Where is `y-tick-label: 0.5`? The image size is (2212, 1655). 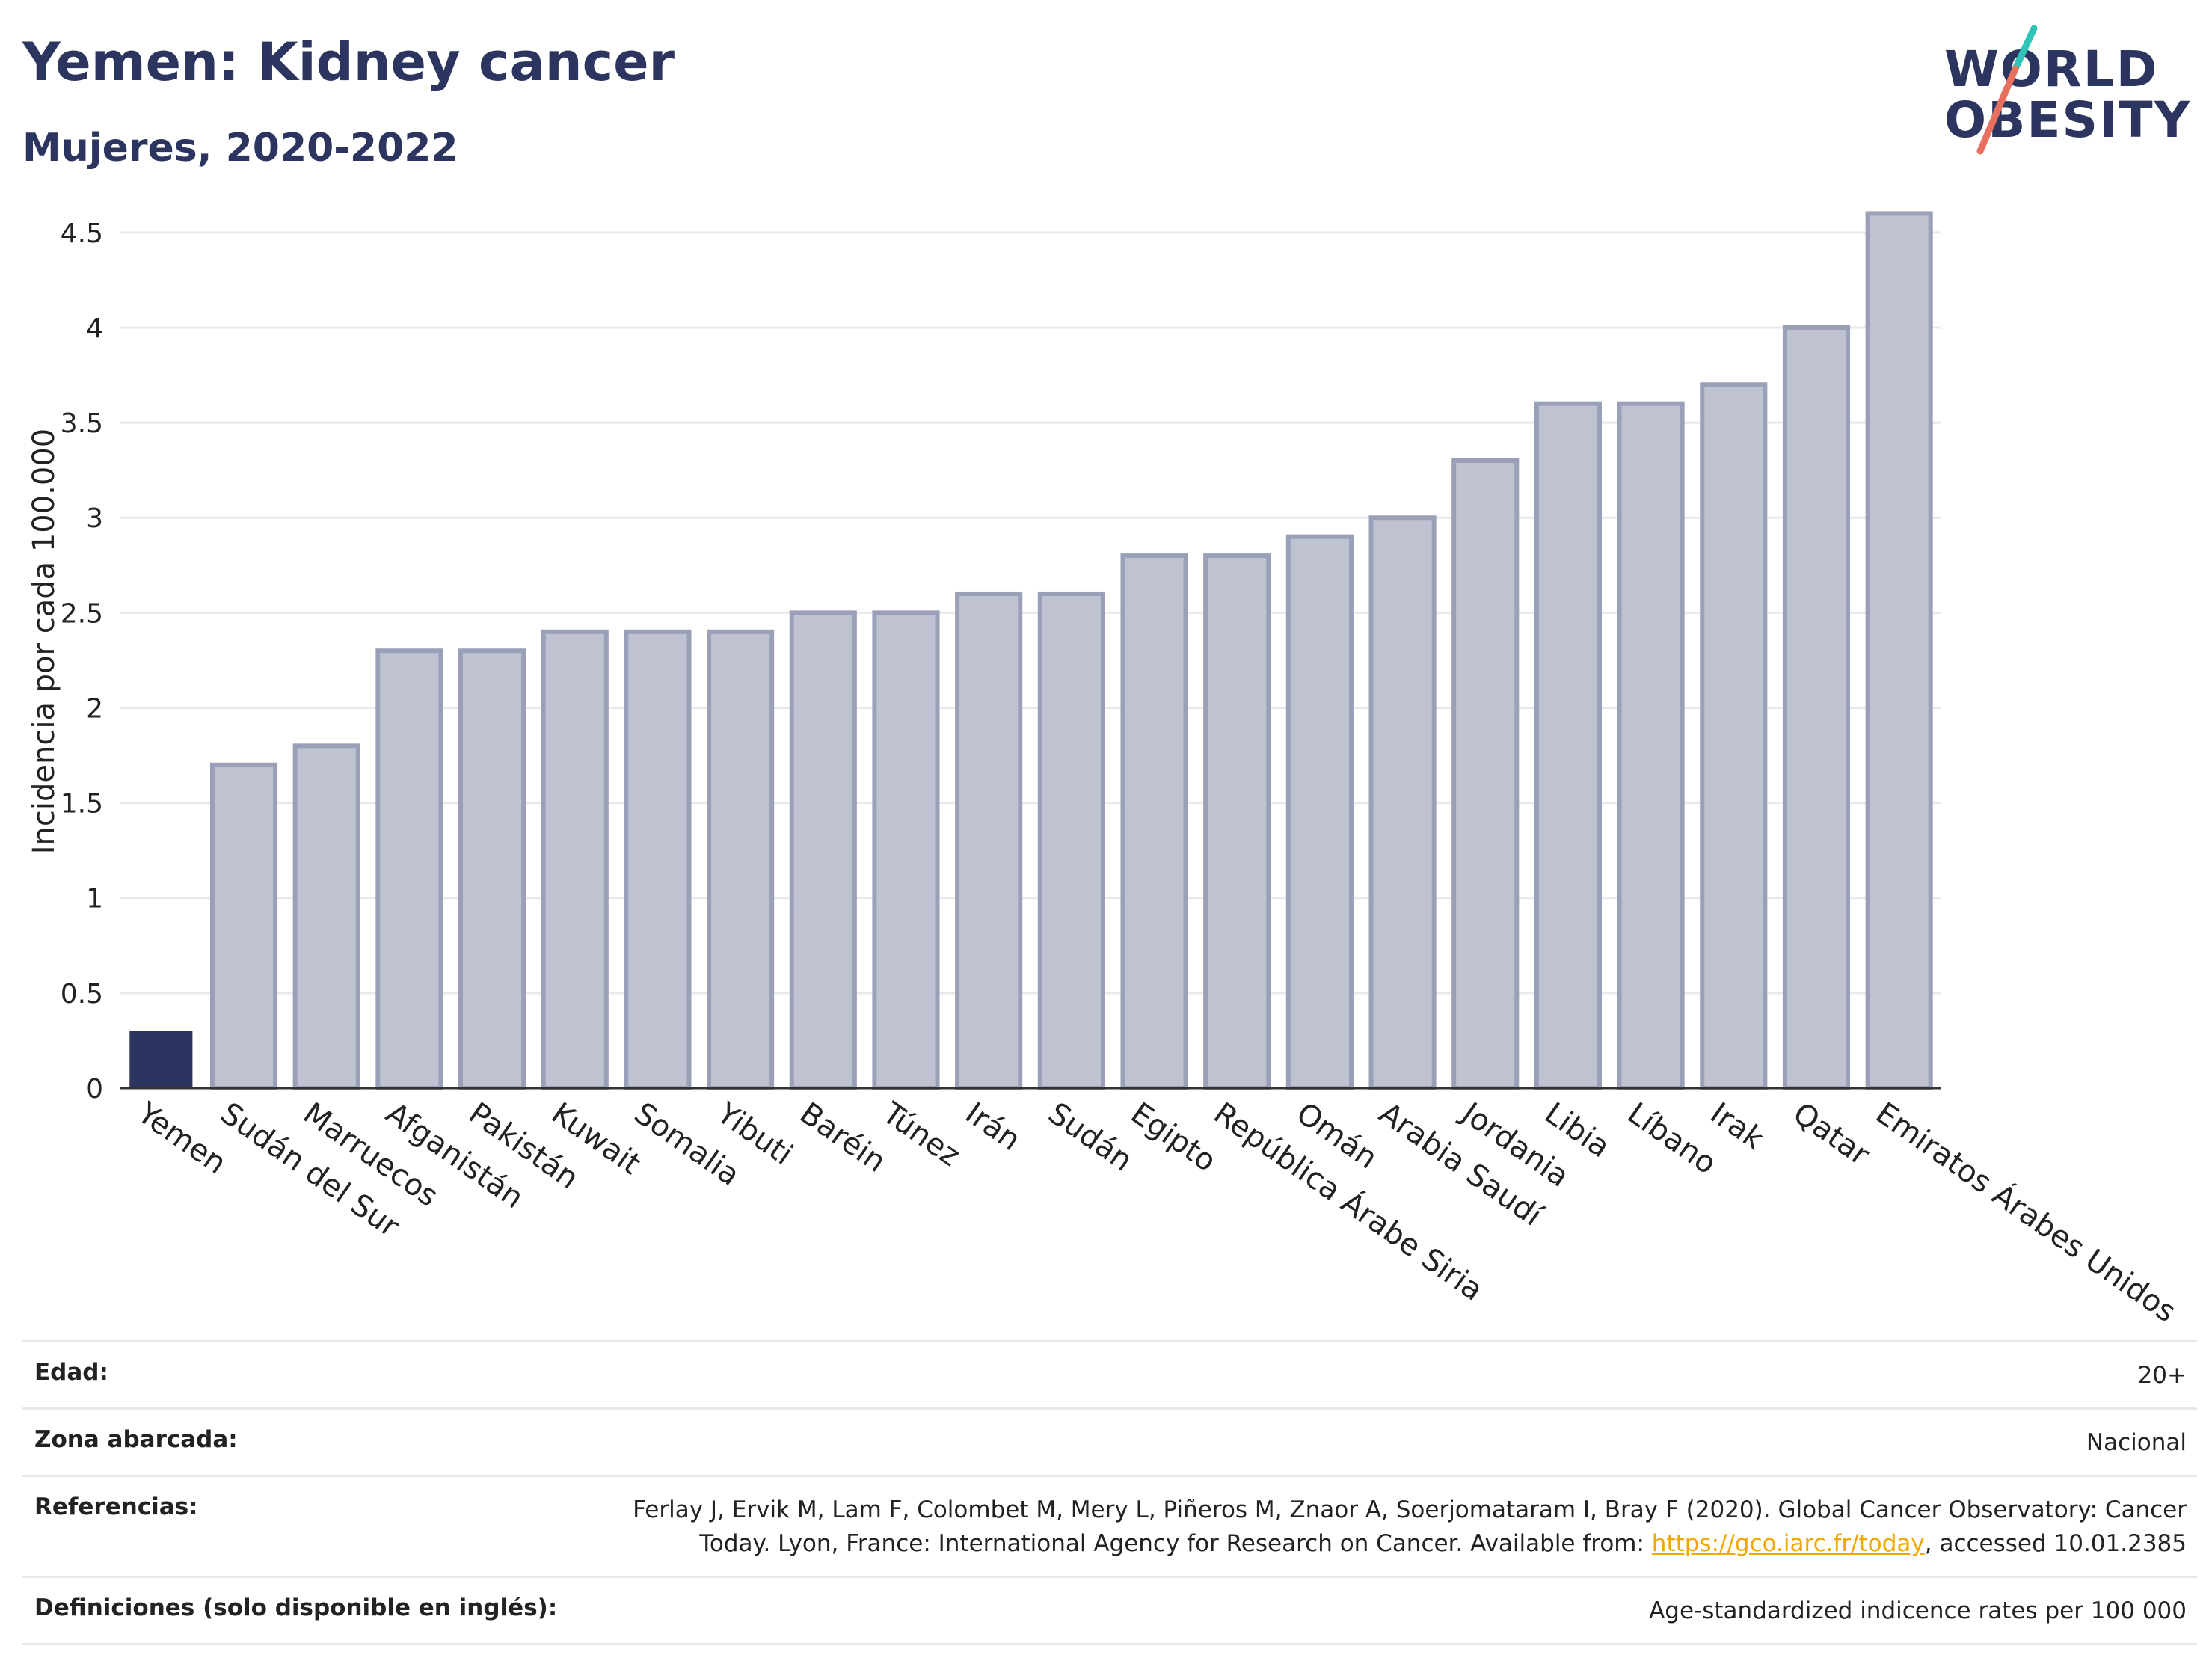
y-tick-label: 0.5 is located at coordinates (82, 994).